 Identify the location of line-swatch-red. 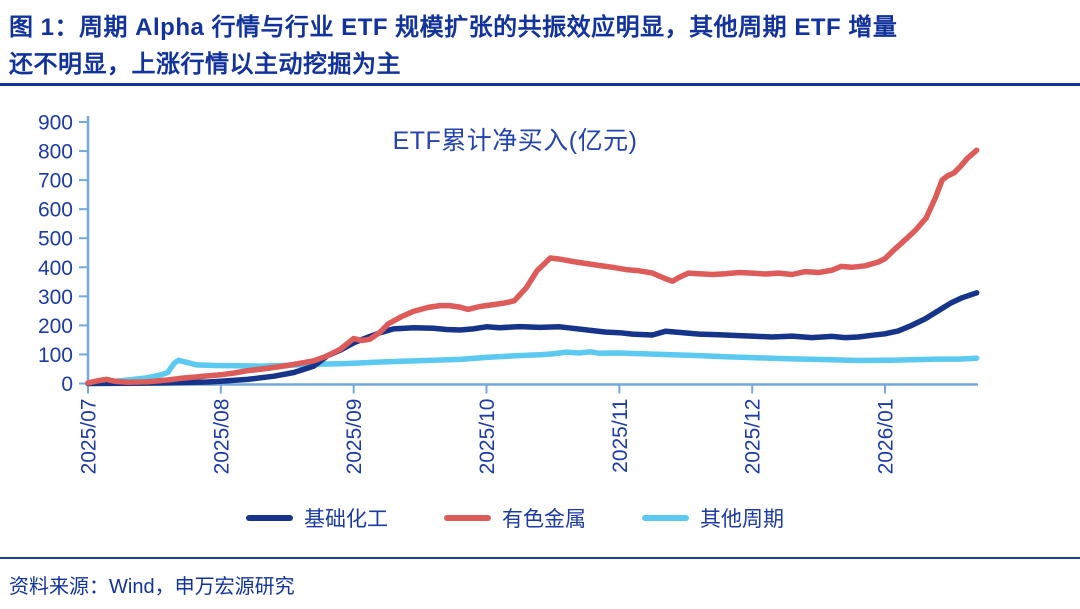
(467, 518).